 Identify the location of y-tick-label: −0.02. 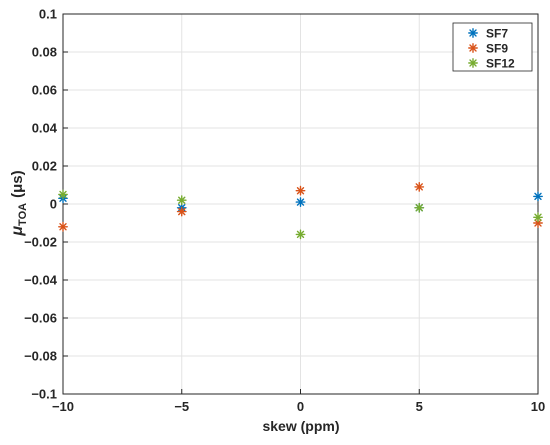
(40, 242).